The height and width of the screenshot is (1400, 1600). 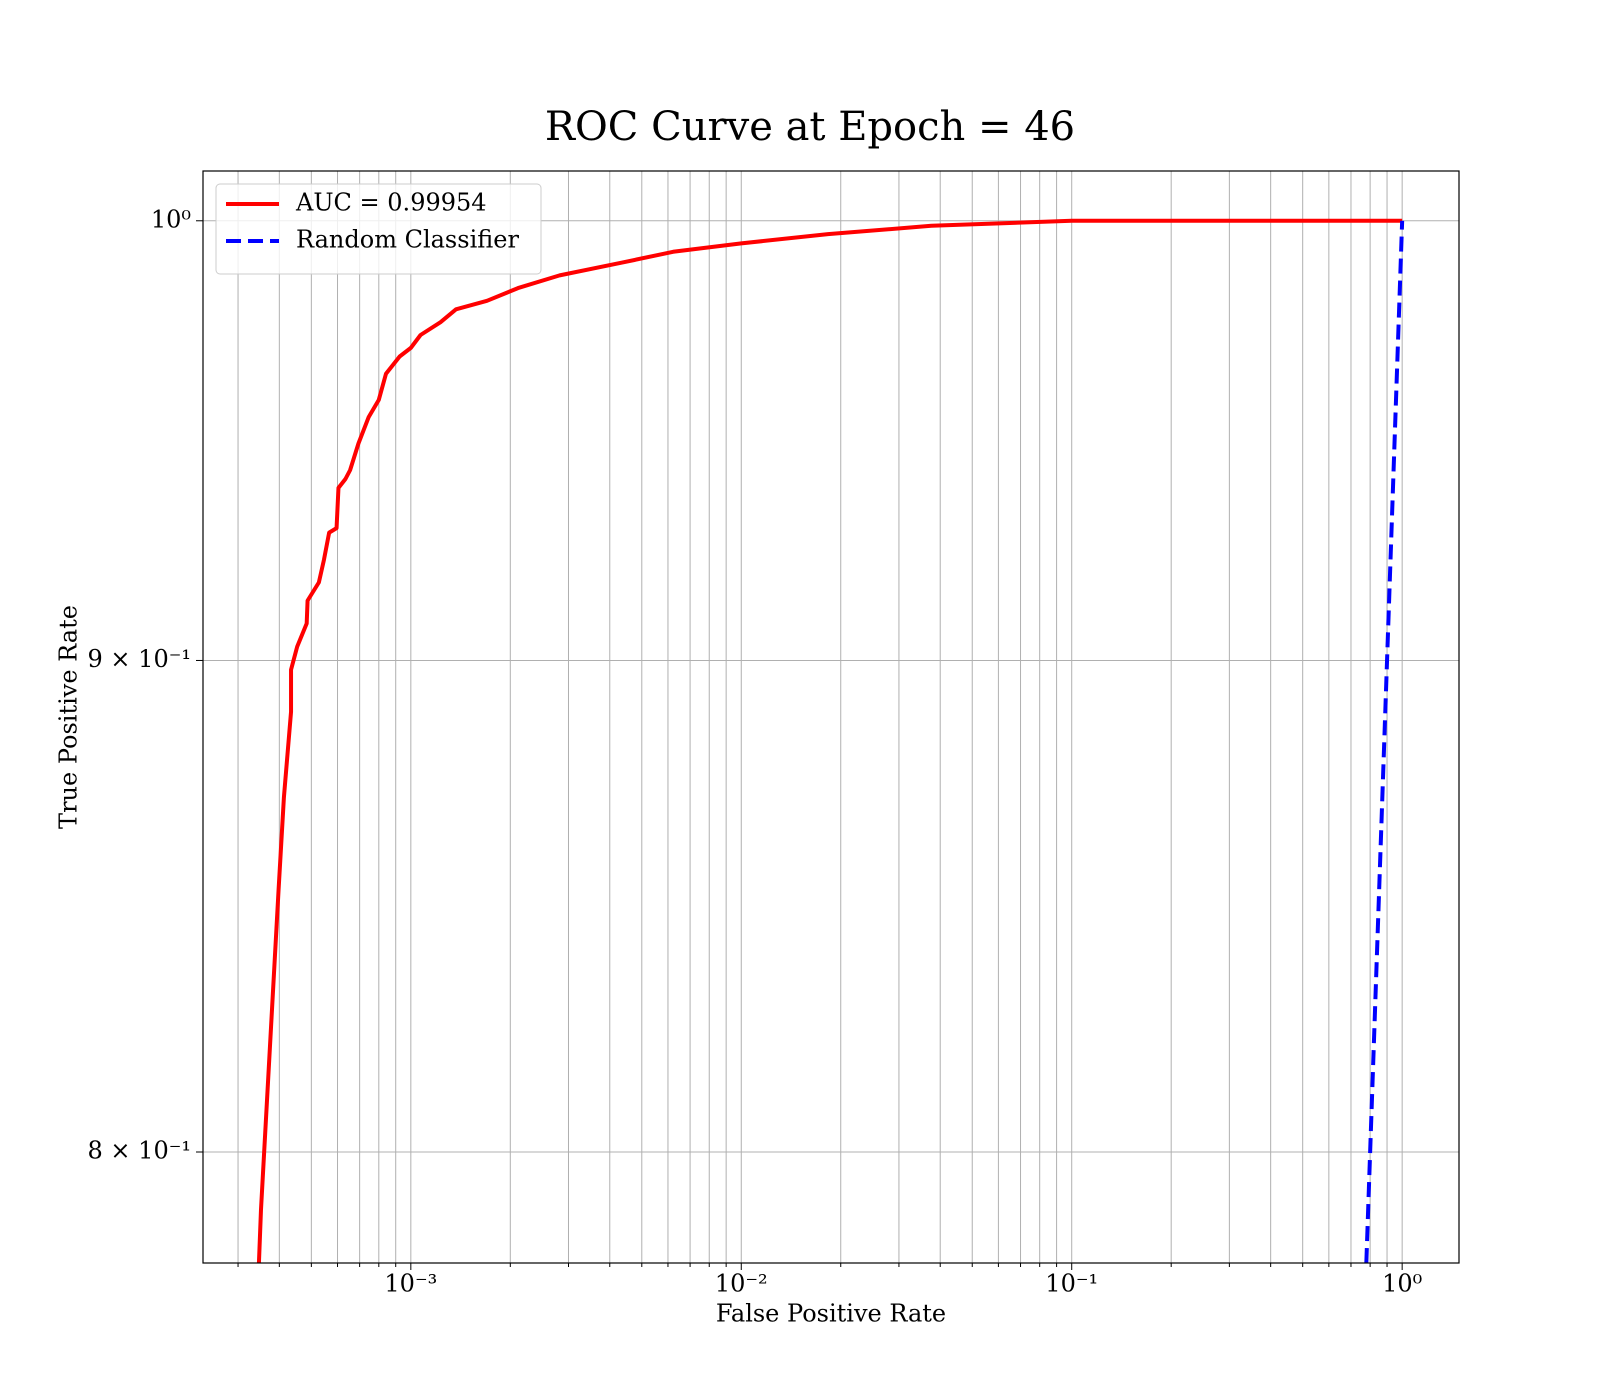 I want to click on y-tick-label: 8 × 10⁻¹, so click(x=139, y=1150).